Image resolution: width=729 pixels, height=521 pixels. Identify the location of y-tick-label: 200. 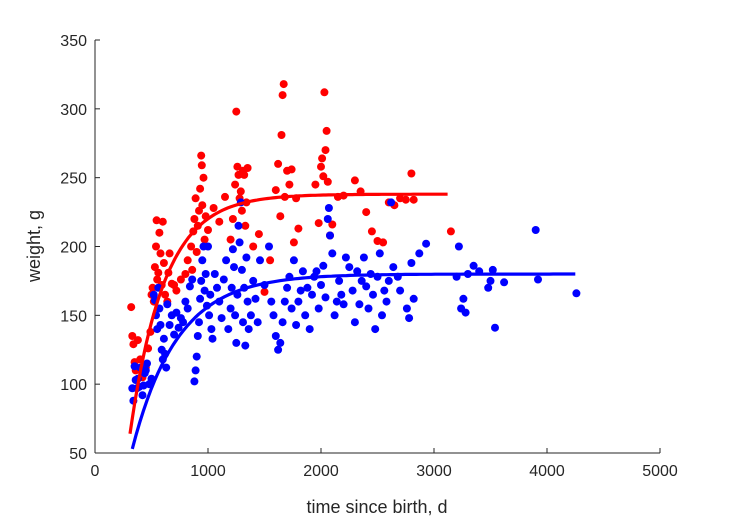
(73, 248).